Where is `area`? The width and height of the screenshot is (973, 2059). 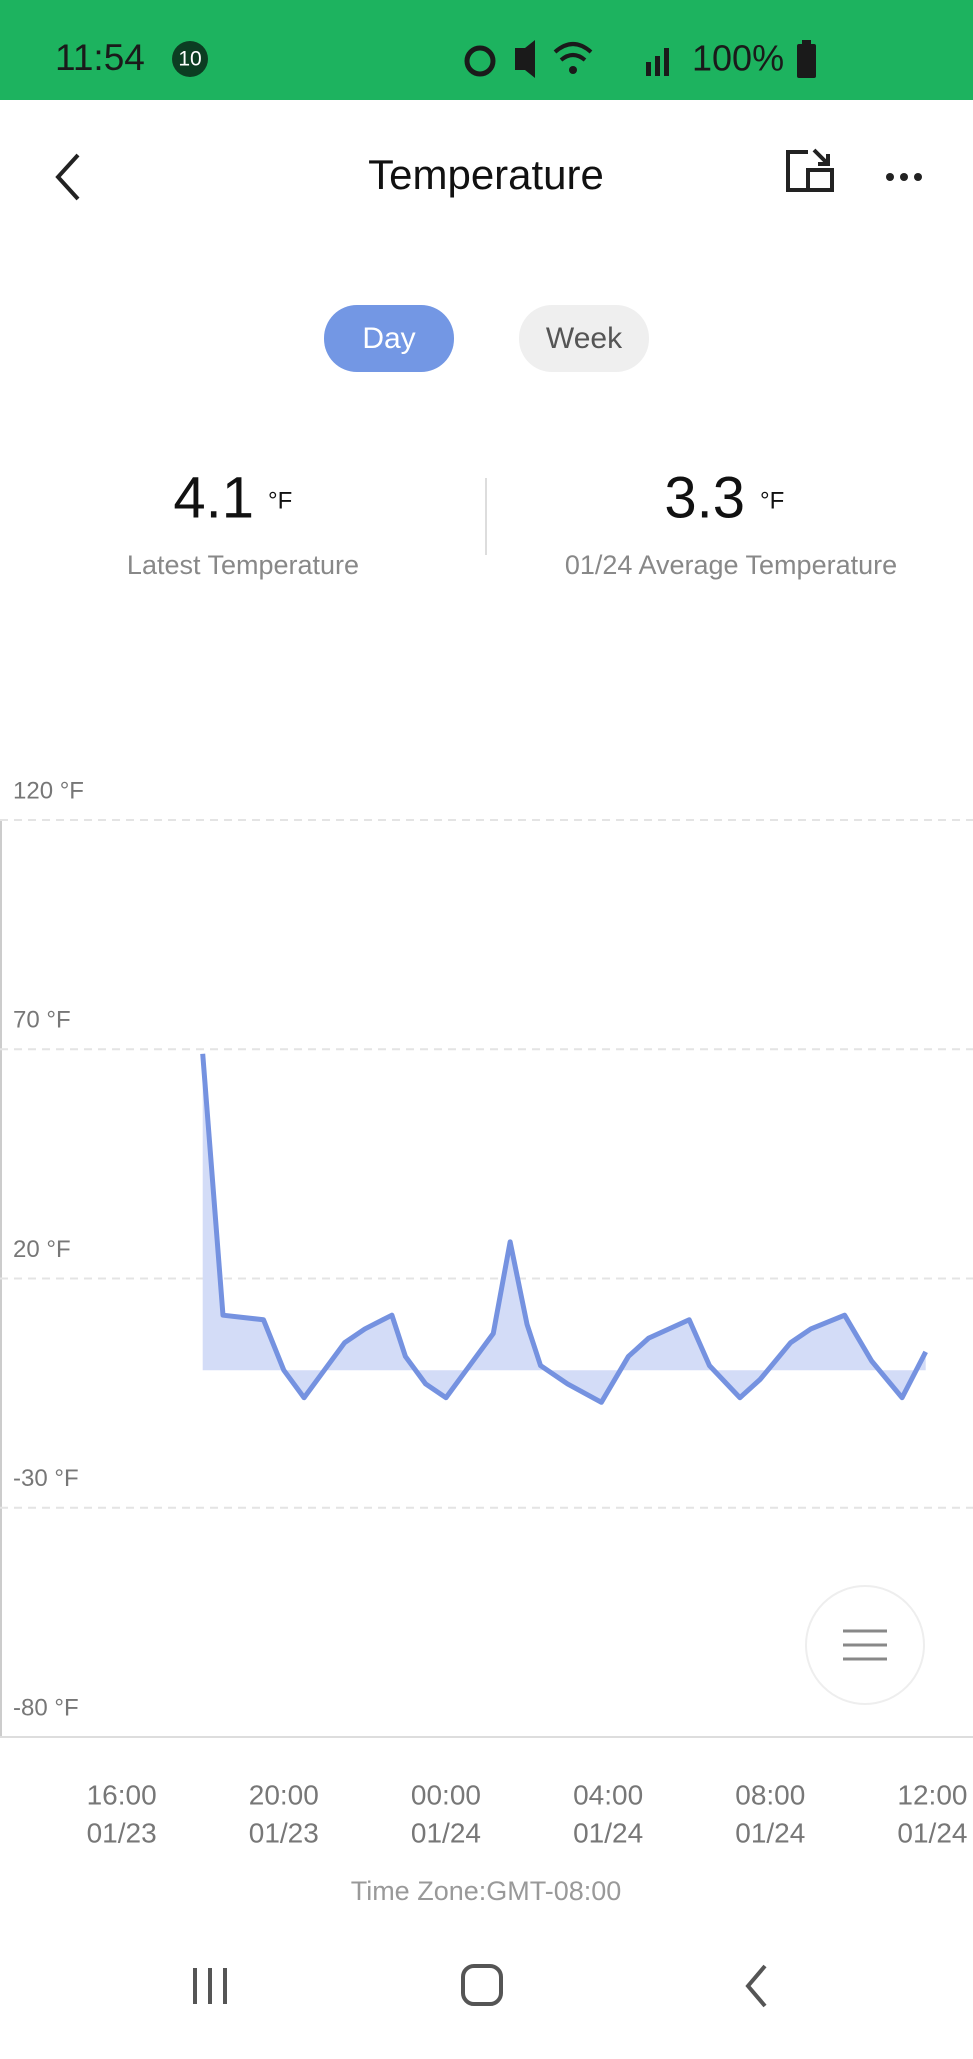 area is located at coordinates (564, 1228).